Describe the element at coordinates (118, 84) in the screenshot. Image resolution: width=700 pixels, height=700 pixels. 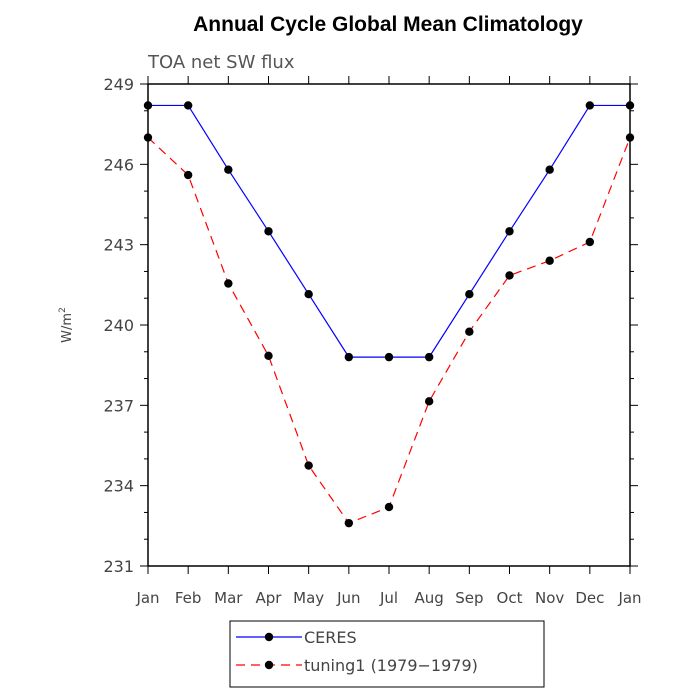
I see `y-tick-label: 249` at that location.